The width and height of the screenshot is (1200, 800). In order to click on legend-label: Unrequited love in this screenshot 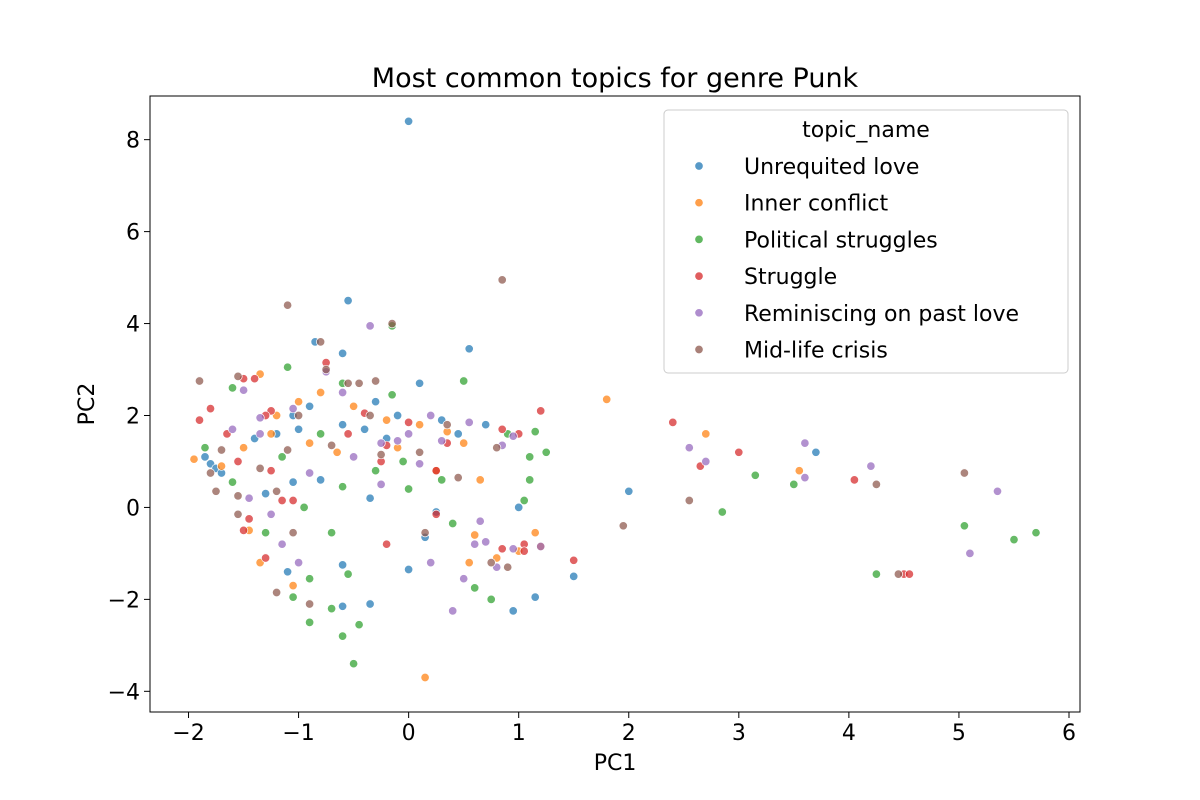, I will do `click(831, 167)`.